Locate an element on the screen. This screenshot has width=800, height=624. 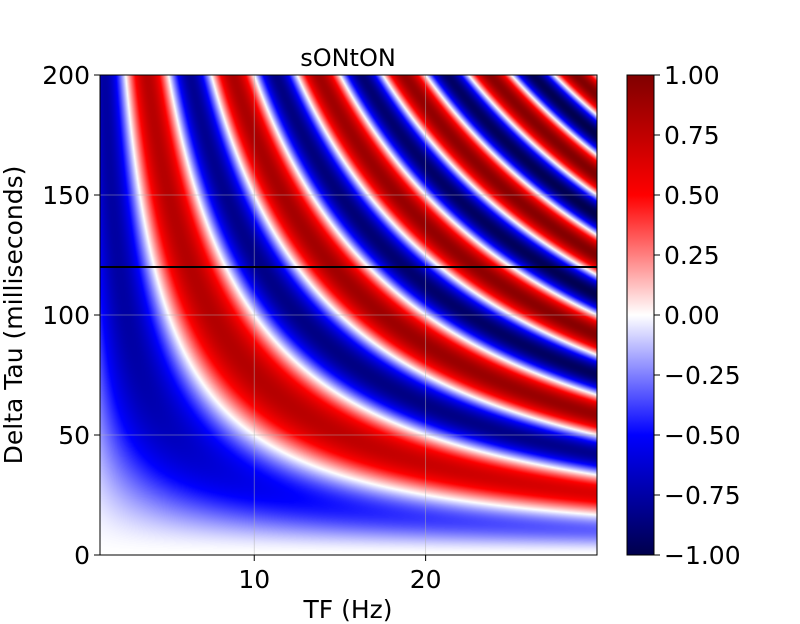
y-tick-label: 50 is located at coordinates (74, 435).